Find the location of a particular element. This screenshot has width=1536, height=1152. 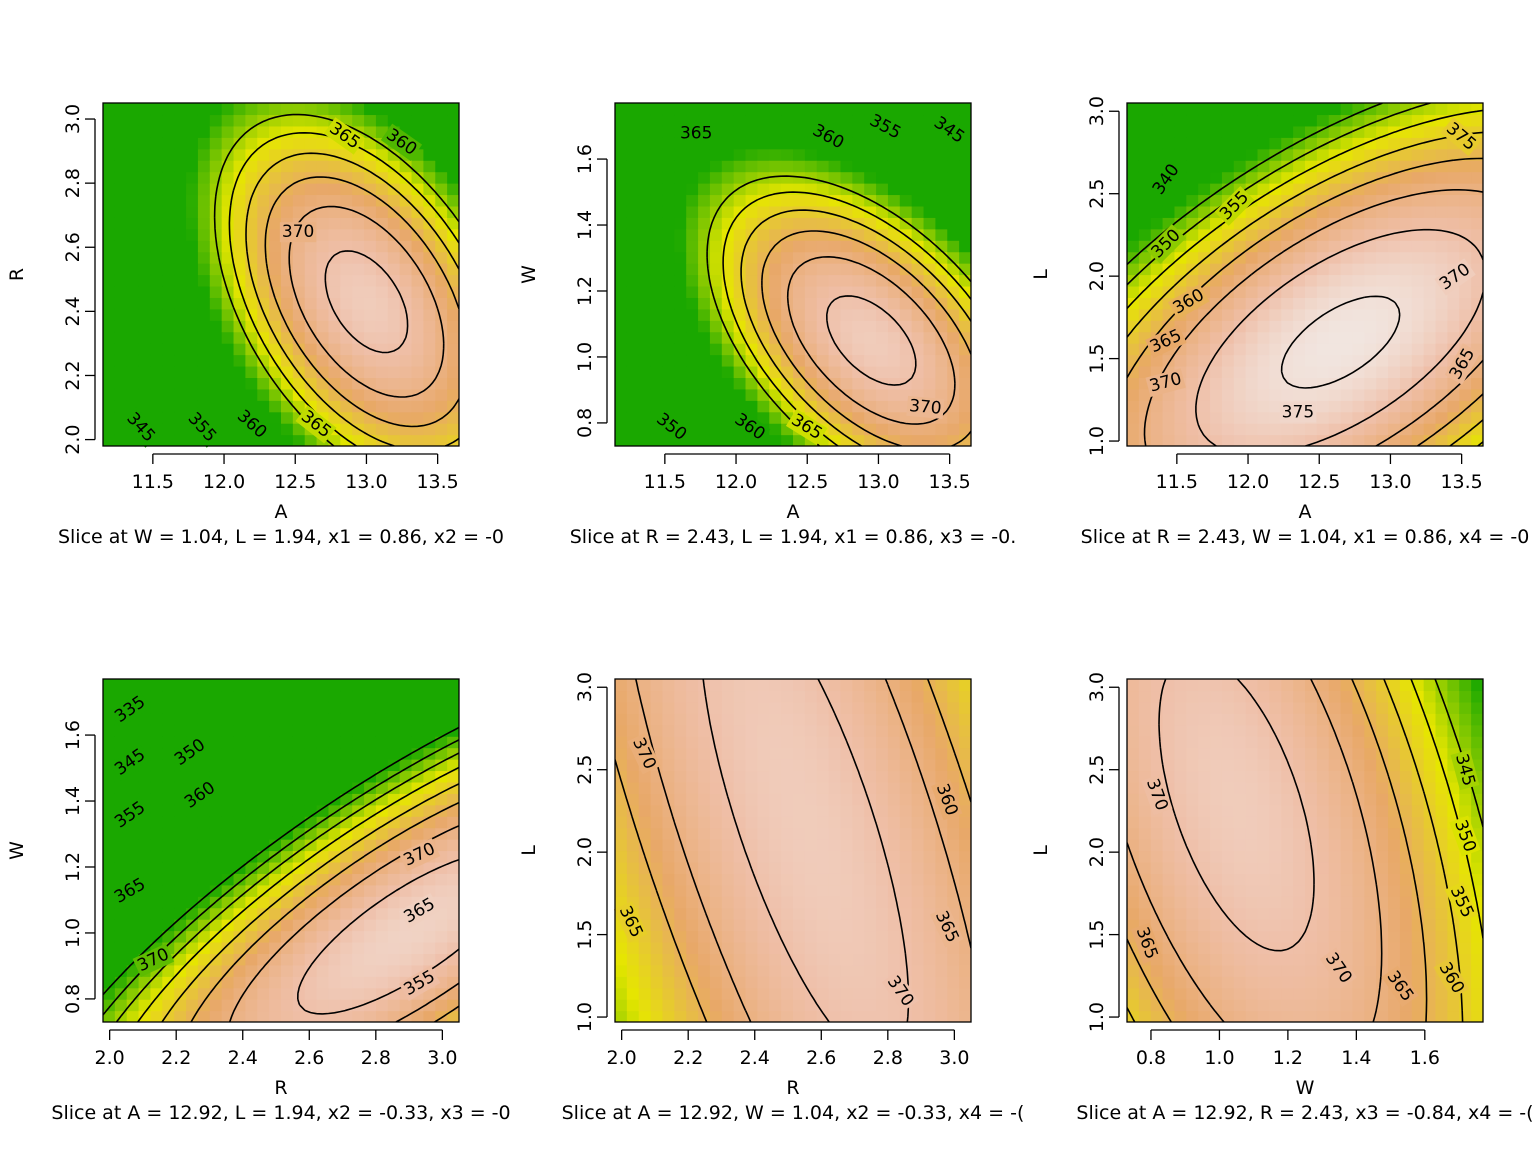

y-tick-label: 1.2 is located at coordinates (73, 867).